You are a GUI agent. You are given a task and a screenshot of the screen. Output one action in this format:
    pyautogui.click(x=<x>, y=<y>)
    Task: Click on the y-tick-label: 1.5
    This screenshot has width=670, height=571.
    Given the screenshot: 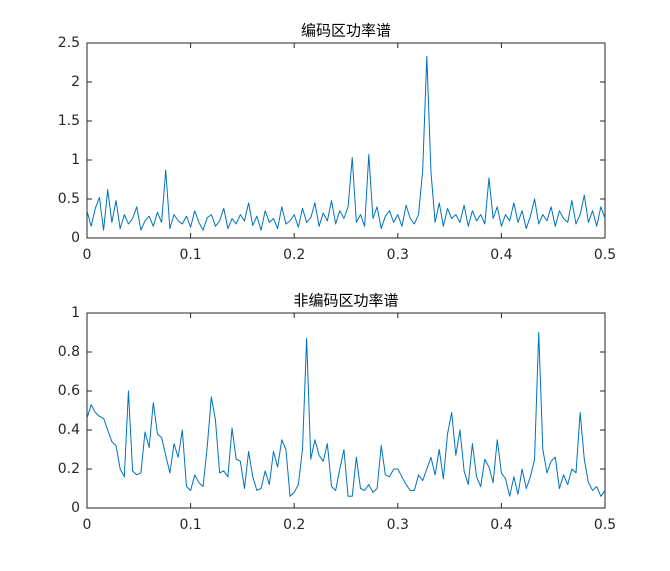 What is the action you would take?
    pyautogui.click(x=69, y=121)
    